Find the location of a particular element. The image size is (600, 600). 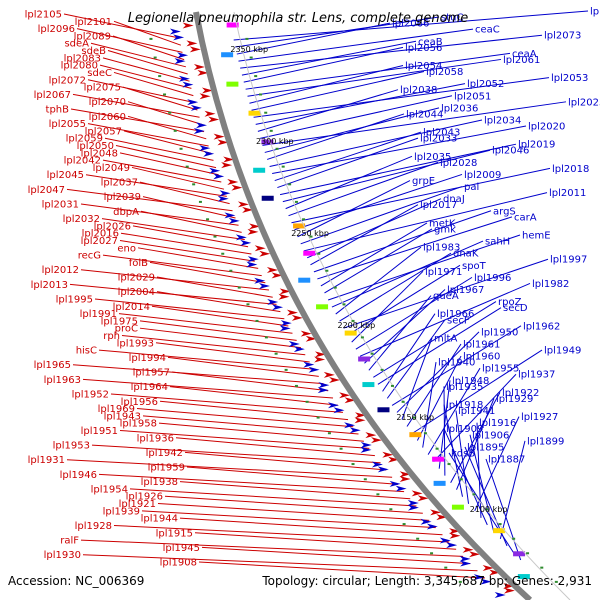

gene-label-lpl1963: lpl1963 is located at coordinates (62, 380).